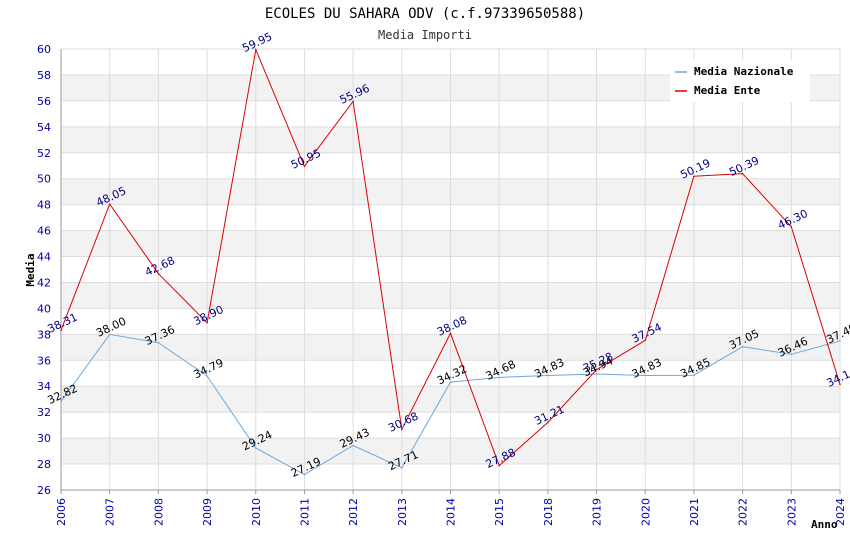 The image size is (850, 550). What do you see at coordinates (44, 412) in the screenshot?
I see `y-tick-label: 32` at bounding box center [44, 412].